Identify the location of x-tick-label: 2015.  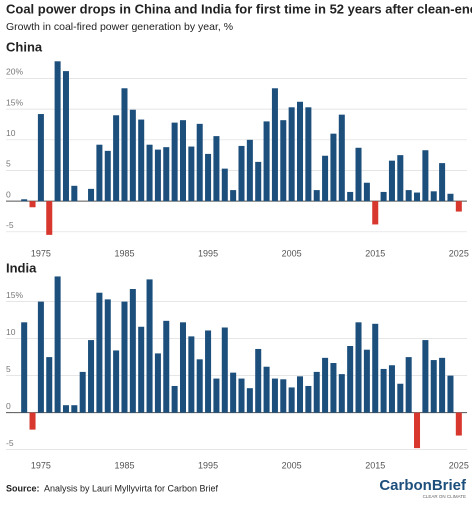
(375, 465).